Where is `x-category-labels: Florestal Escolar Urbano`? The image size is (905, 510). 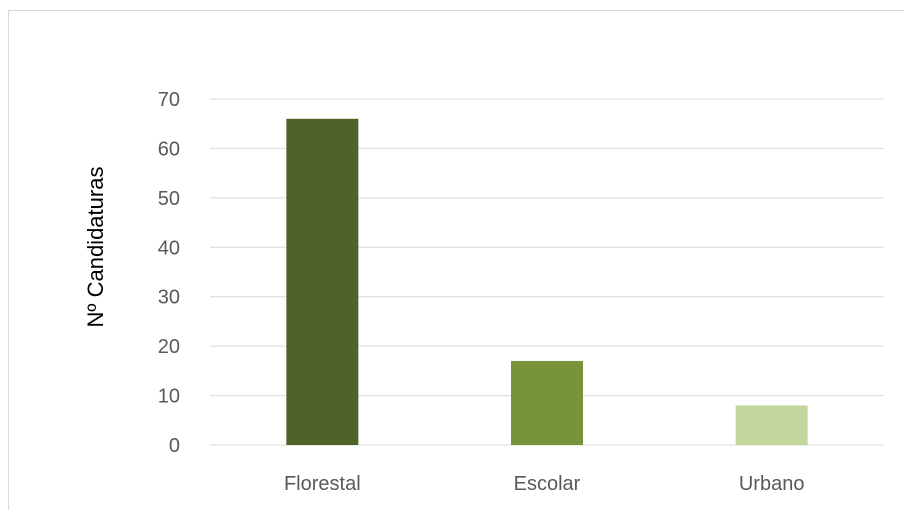 x-category-labels: Florestal Escolar Urbano is located at coordinates (544, 484).